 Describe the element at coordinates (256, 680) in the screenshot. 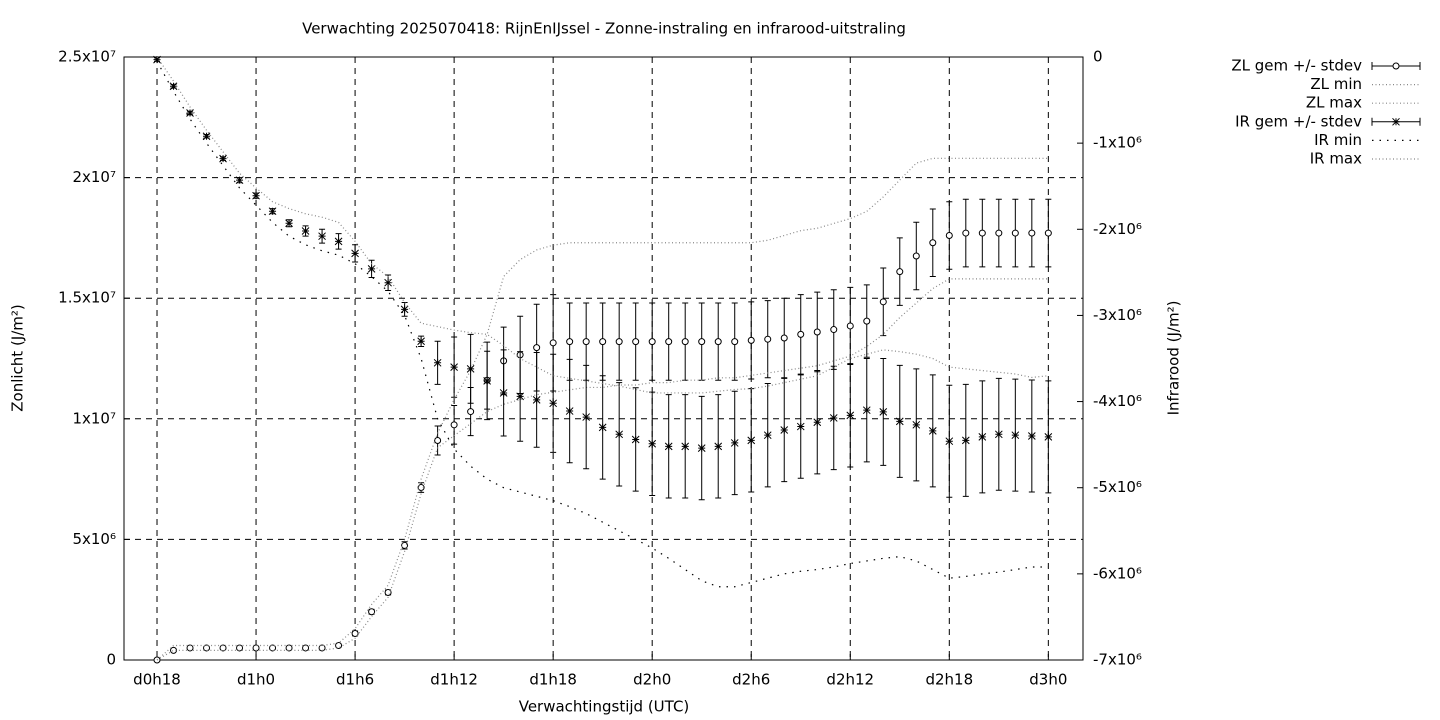

I see `x-tick-label: d1h0` at that location.